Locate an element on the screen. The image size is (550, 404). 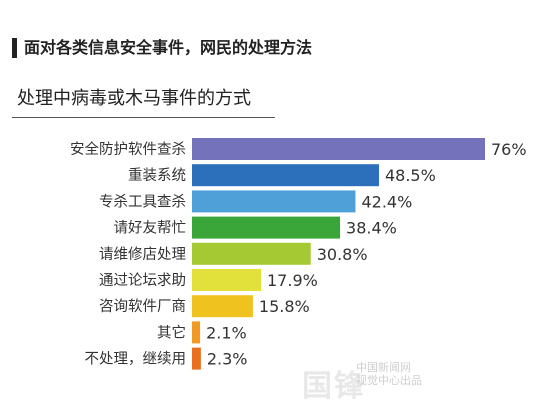
value-label: 2.3% is located at coordinates (227, 359).